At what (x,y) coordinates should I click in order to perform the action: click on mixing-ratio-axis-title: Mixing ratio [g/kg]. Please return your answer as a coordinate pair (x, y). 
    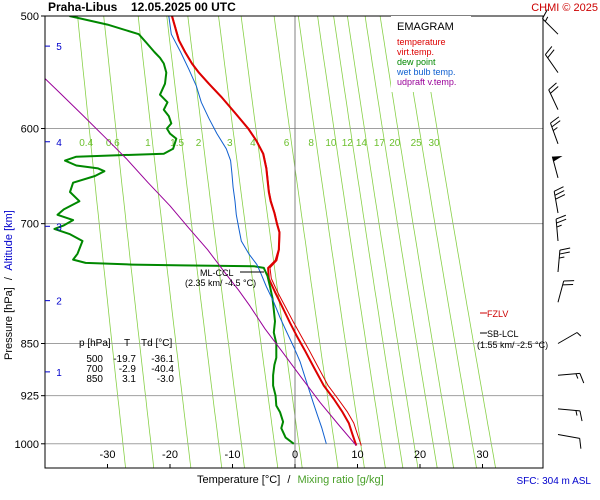
    Looking at the image, I should click on (340, 480).